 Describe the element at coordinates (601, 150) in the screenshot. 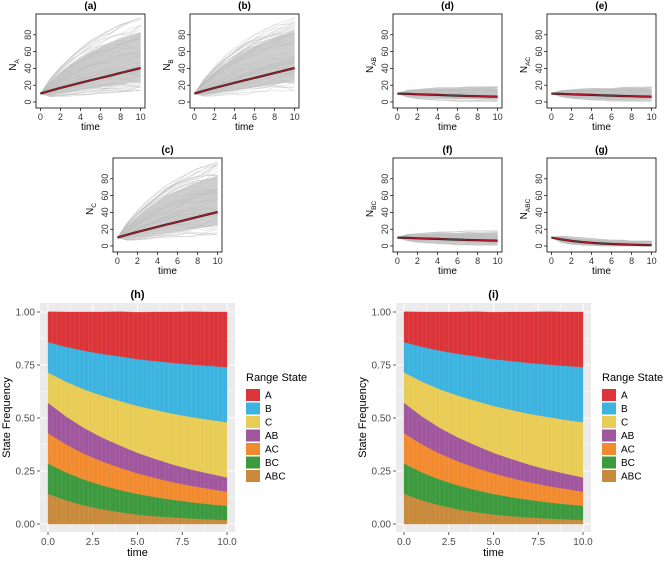

I see `panel-title: (g)` at that location.